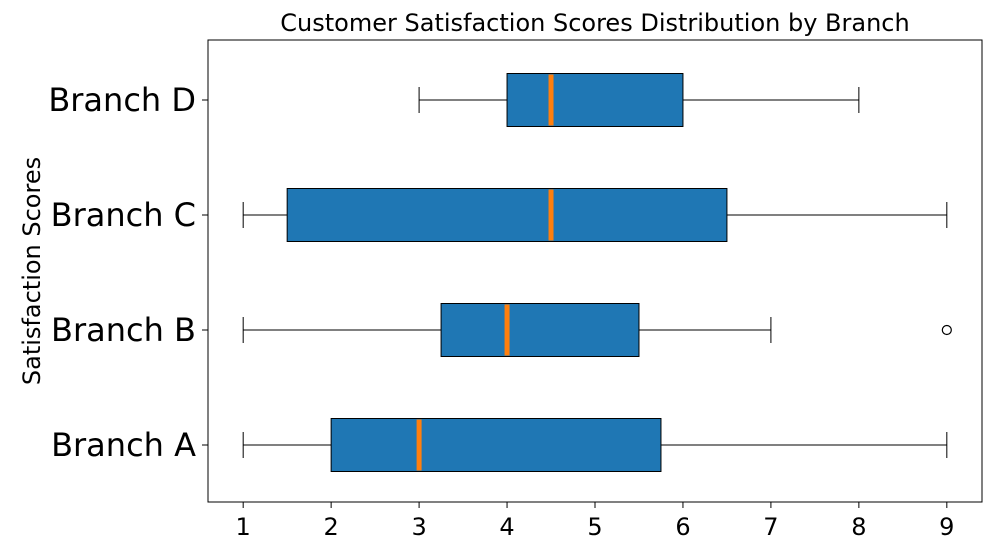 The width and height of the screenshot is (992, 550). What do you see at coordinates (123, 445) in the screenshot?
I see `y-tick-label-branch-a: Branch A` at bounding box center [123, 445].